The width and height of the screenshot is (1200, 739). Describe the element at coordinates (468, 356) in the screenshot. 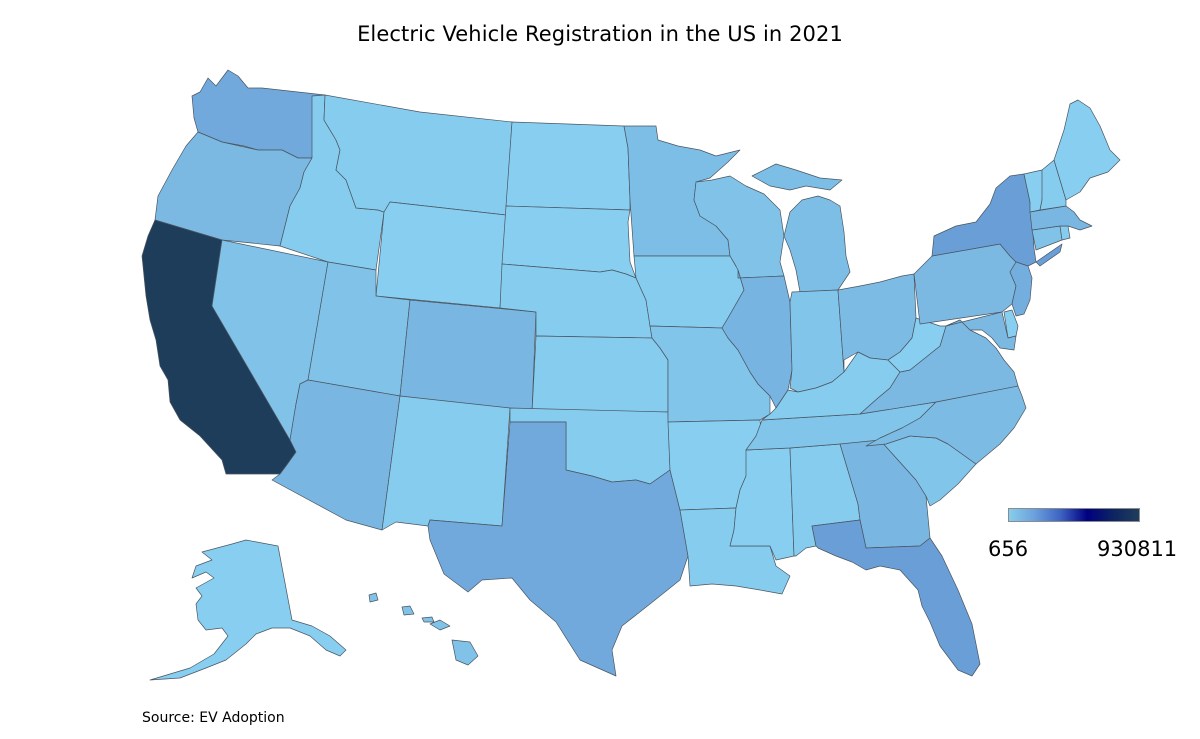

I see `state-colorado` at that location.